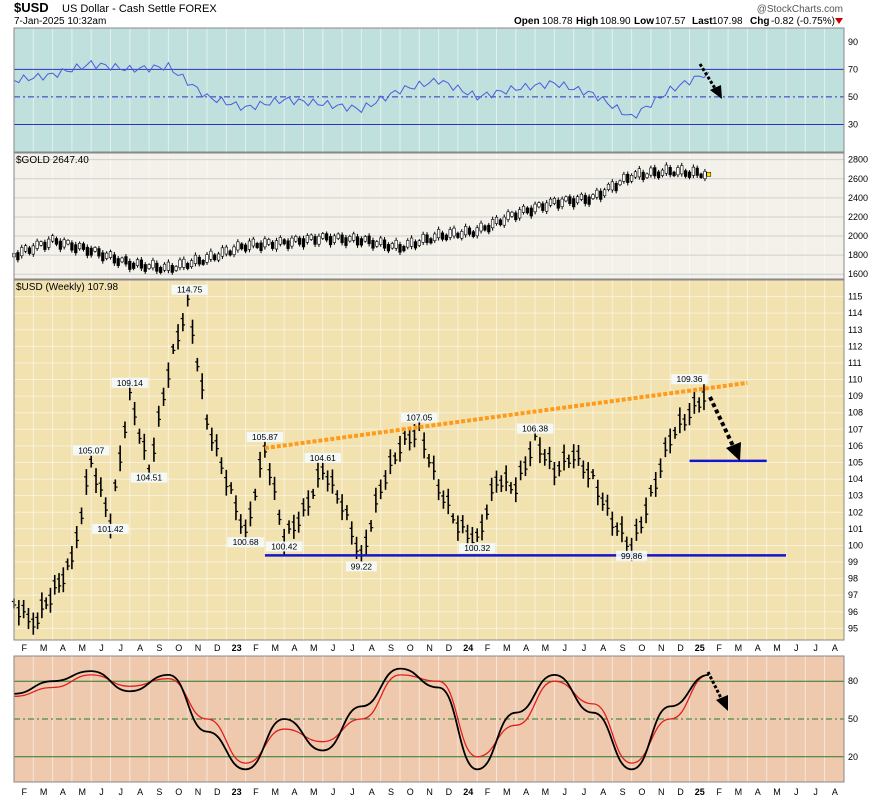  What do you see at coordinates (700, 792) in the screenshot?
I see `x-tick-label: 25` at bounding box center [700, 792].